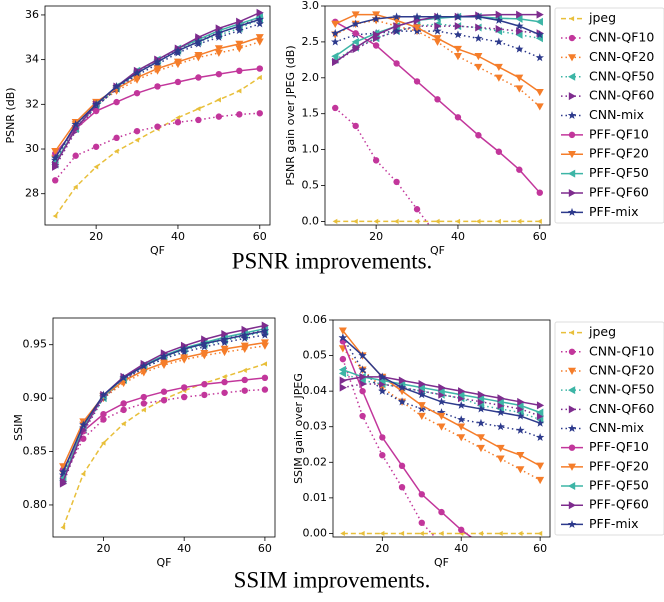  What do you see at coordinates (609, 115) in the screenshot?
I see `legend-frame` at bounding box center [609, 115].